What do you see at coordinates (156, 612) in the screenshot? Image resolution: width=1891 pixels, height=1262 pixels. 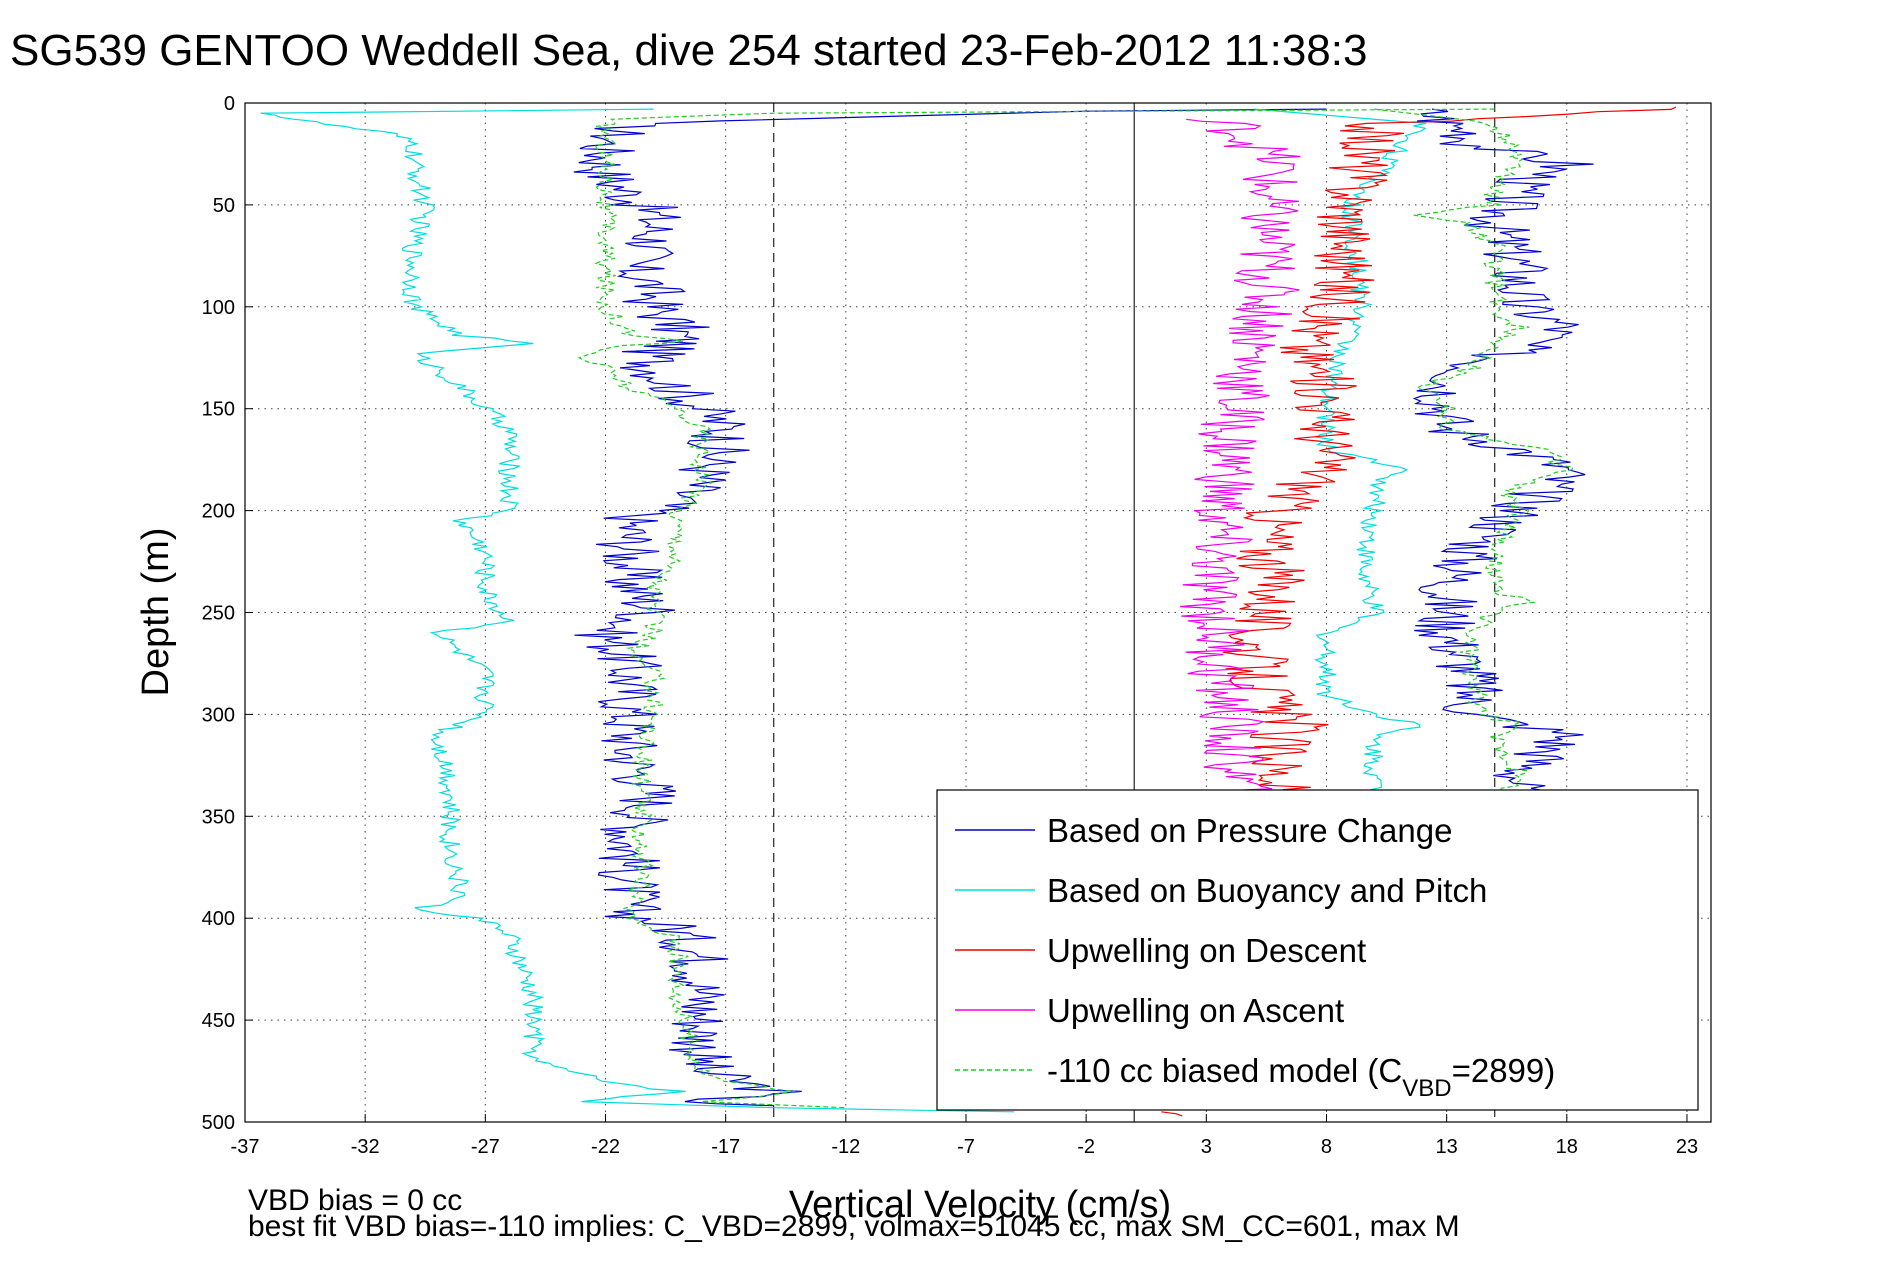 I see `y-axis-label: Depth (m)` at bounding box center [156, 612].